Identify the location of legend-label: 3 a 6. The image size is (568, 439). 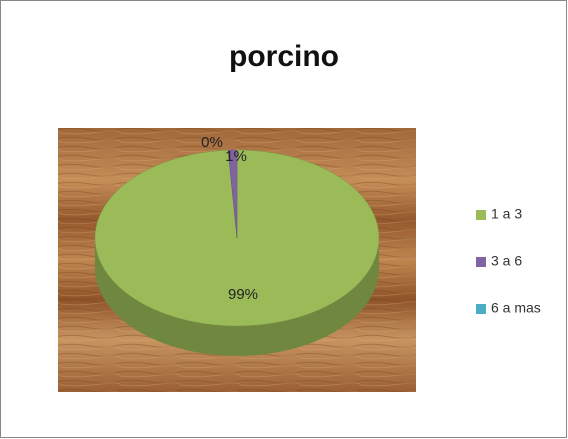
(506, 261).